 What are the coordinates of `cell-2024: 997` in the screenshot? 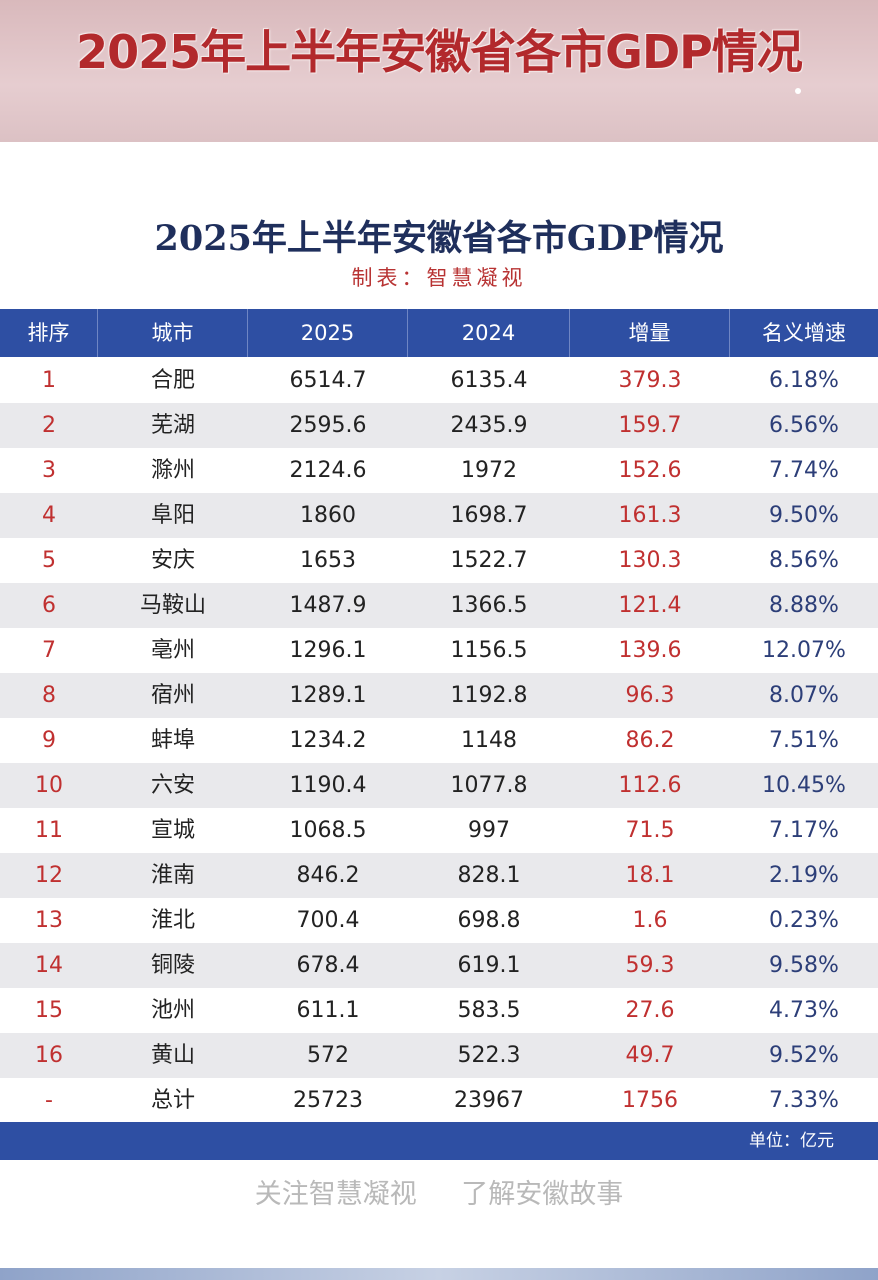 It's located at (489, 830).